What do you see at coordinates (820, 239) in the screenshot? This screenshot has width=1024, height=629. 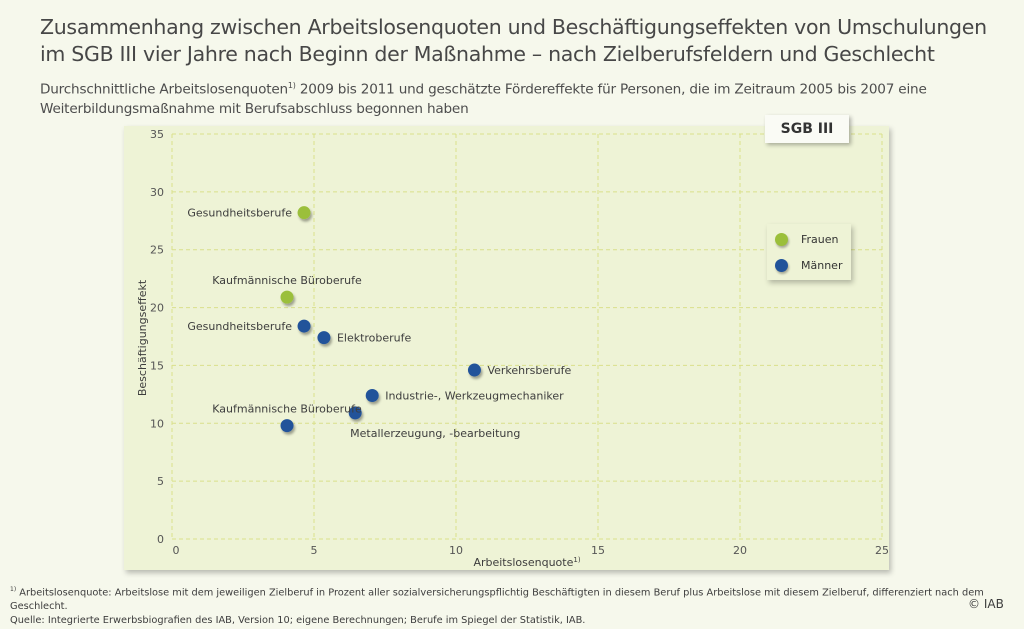 I see `legend-label-frauen: Frauen` at bounding box center [820, 239].